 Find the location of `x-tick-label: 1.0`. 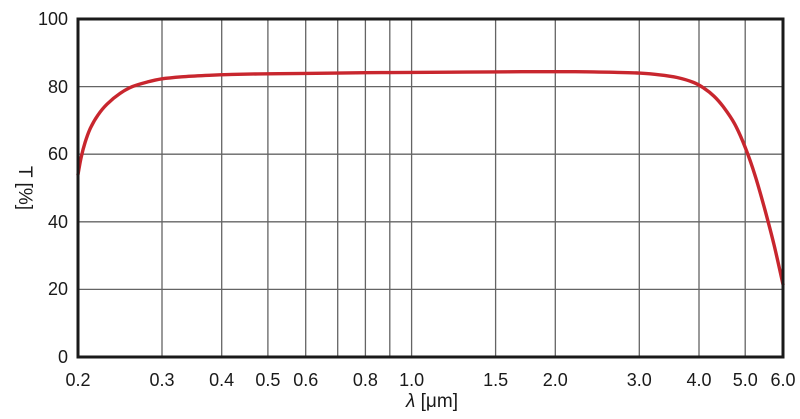

x-tick-label: 1.0 is located at coordinates (412, 380).